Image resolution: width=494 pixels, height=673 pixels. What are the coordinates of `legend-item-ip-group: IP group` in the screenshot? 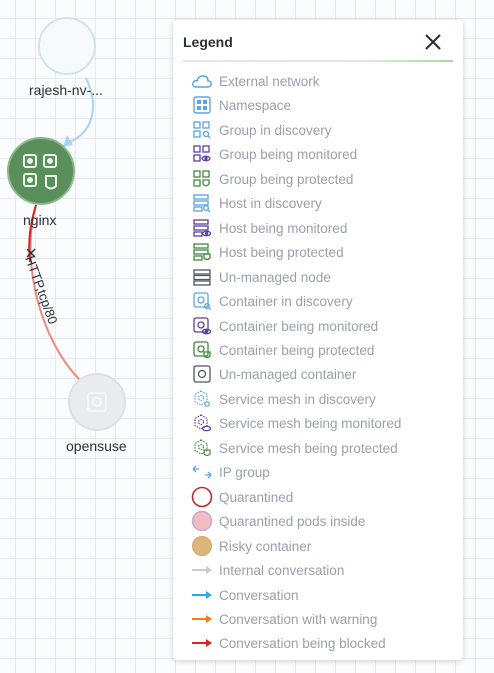 It's located at (321, 472).